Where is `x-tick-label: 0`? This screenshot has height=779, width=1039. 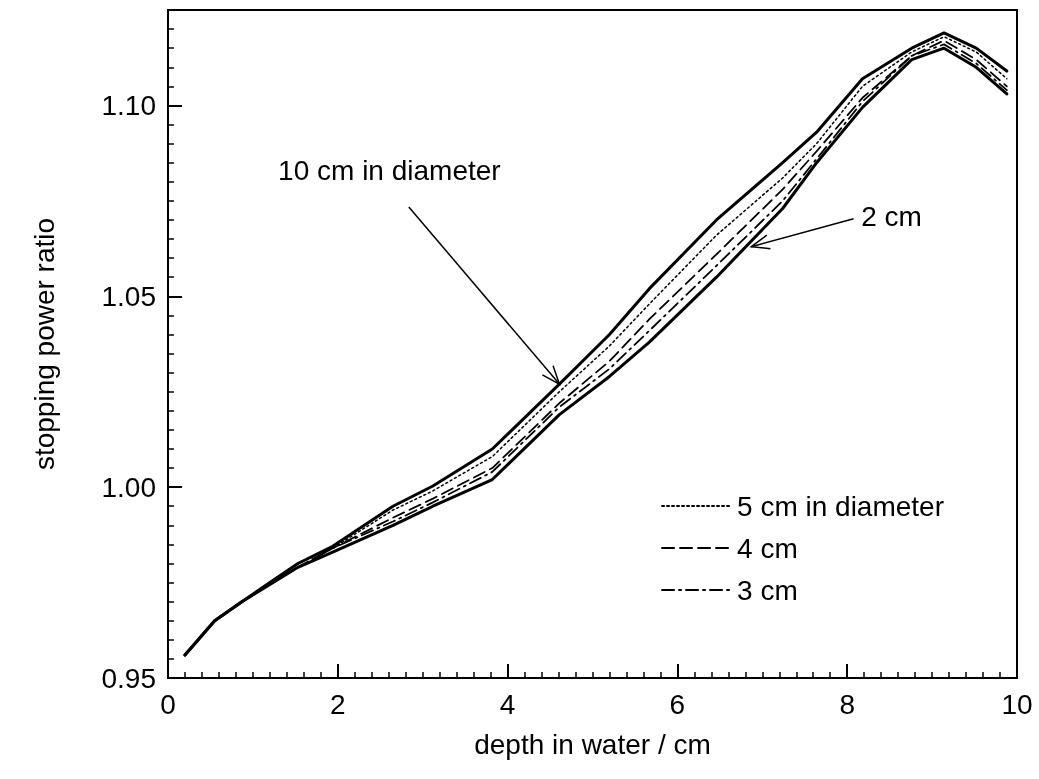
x-tick-label: 0 is located at coordinates (168, 704).